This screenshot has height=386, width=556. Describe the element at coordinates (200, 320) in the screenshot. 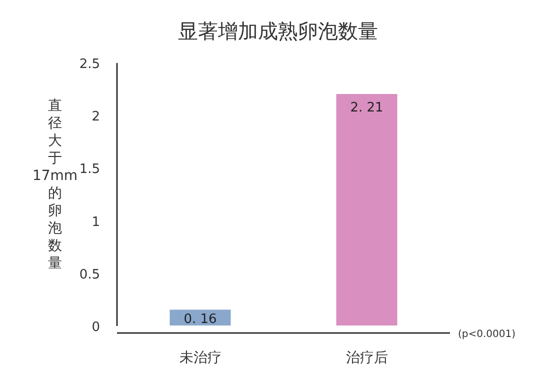

I see `data-label: 0. 16` at that location.